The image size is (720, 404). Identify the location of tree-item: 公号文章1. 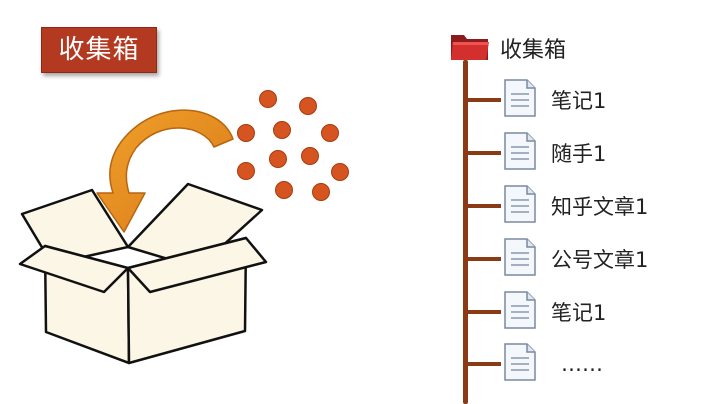
(556, 259).